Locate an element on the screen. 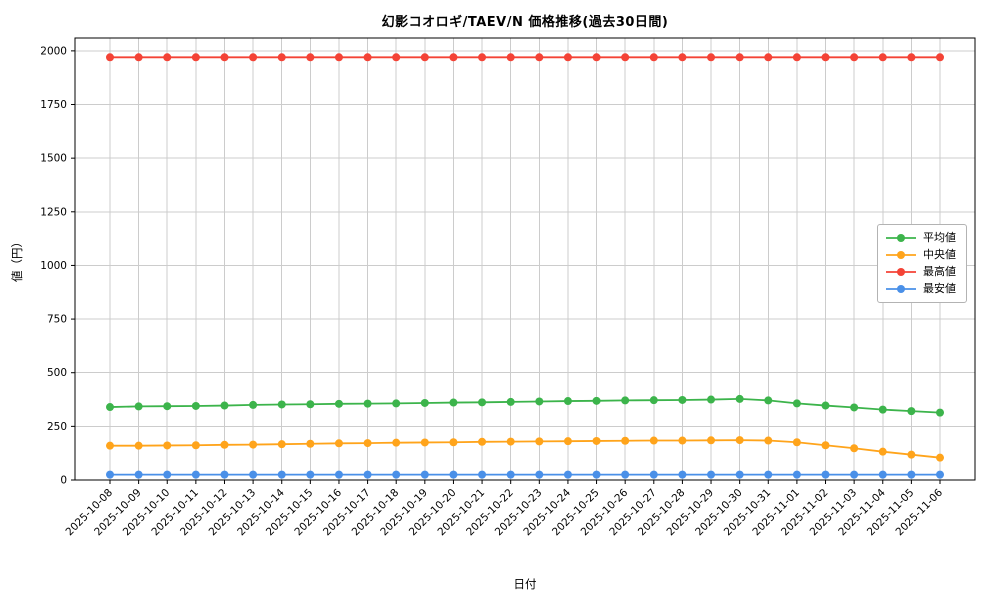 The width and height of the screenshot is (1000, 600). legend-item: 最高値 is located at coordinates (921, 272).